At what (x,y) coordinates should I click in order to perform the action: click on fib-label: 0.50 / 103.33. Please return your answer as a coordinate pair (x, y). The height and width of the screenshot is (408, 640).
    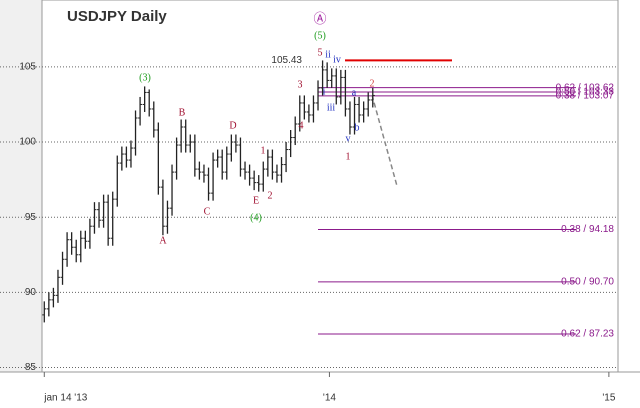
    Looking at the image, I should click on (585, 92).